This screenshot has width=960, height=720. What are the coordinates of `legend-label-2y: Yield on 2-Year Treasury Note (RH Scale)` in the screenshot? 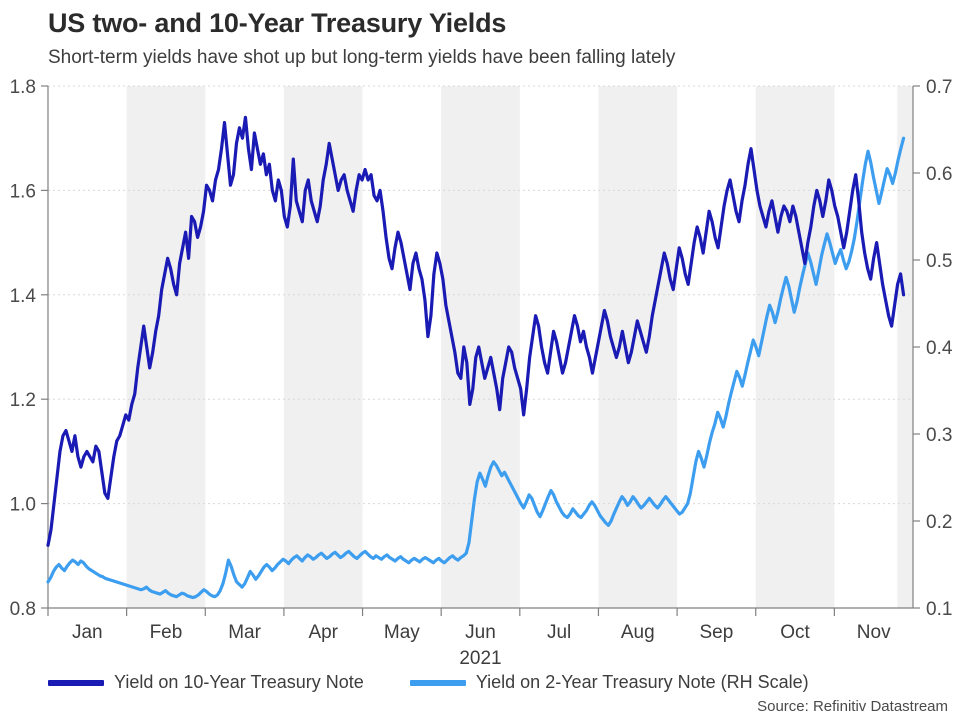 It's located at (642, 682).